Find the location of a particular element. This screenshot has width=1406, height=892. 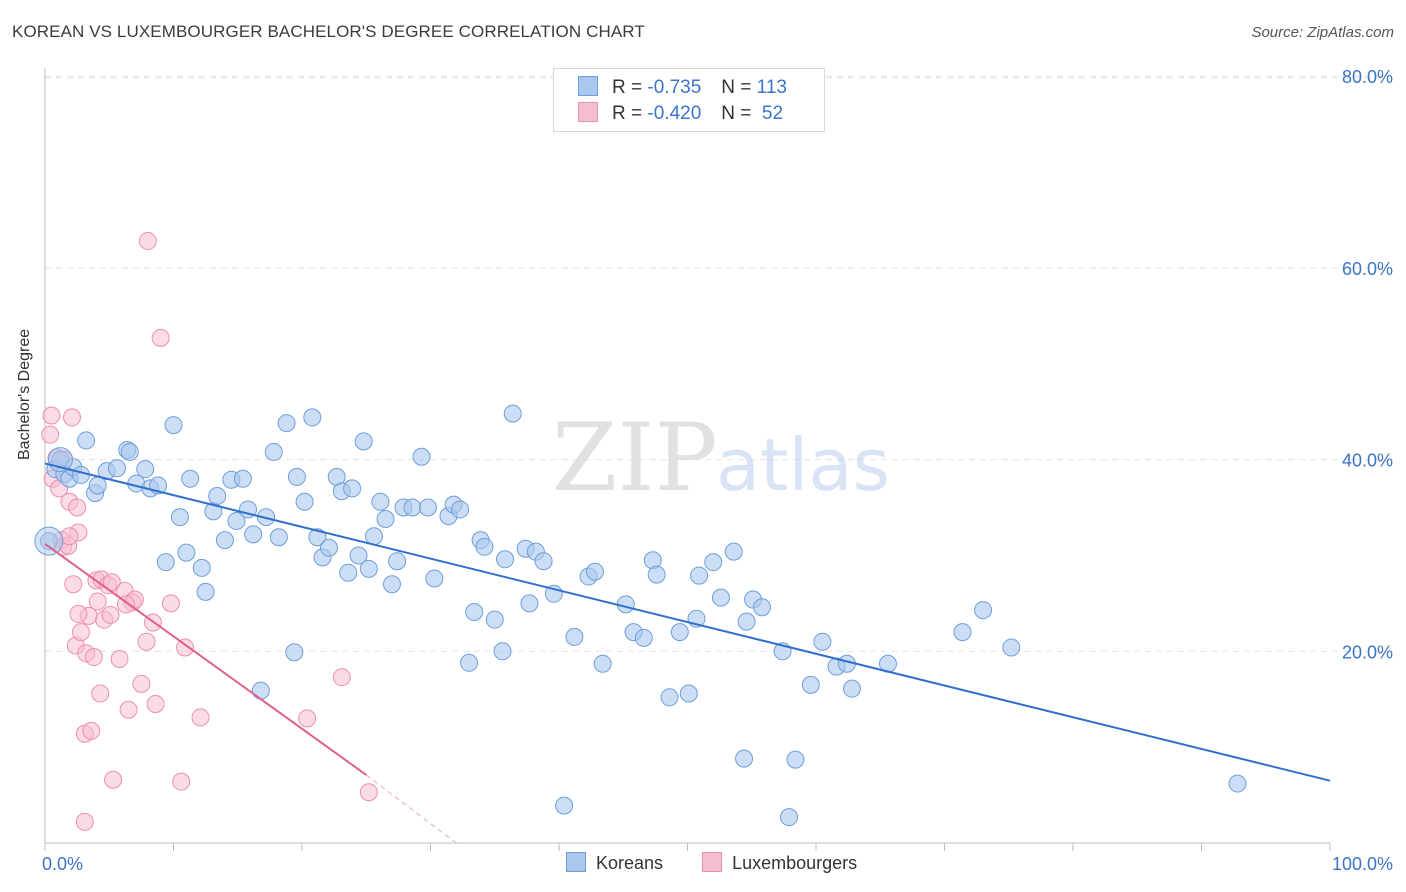

y-axis-label: Bachelor's Degree is located at coordinates (24, 394).